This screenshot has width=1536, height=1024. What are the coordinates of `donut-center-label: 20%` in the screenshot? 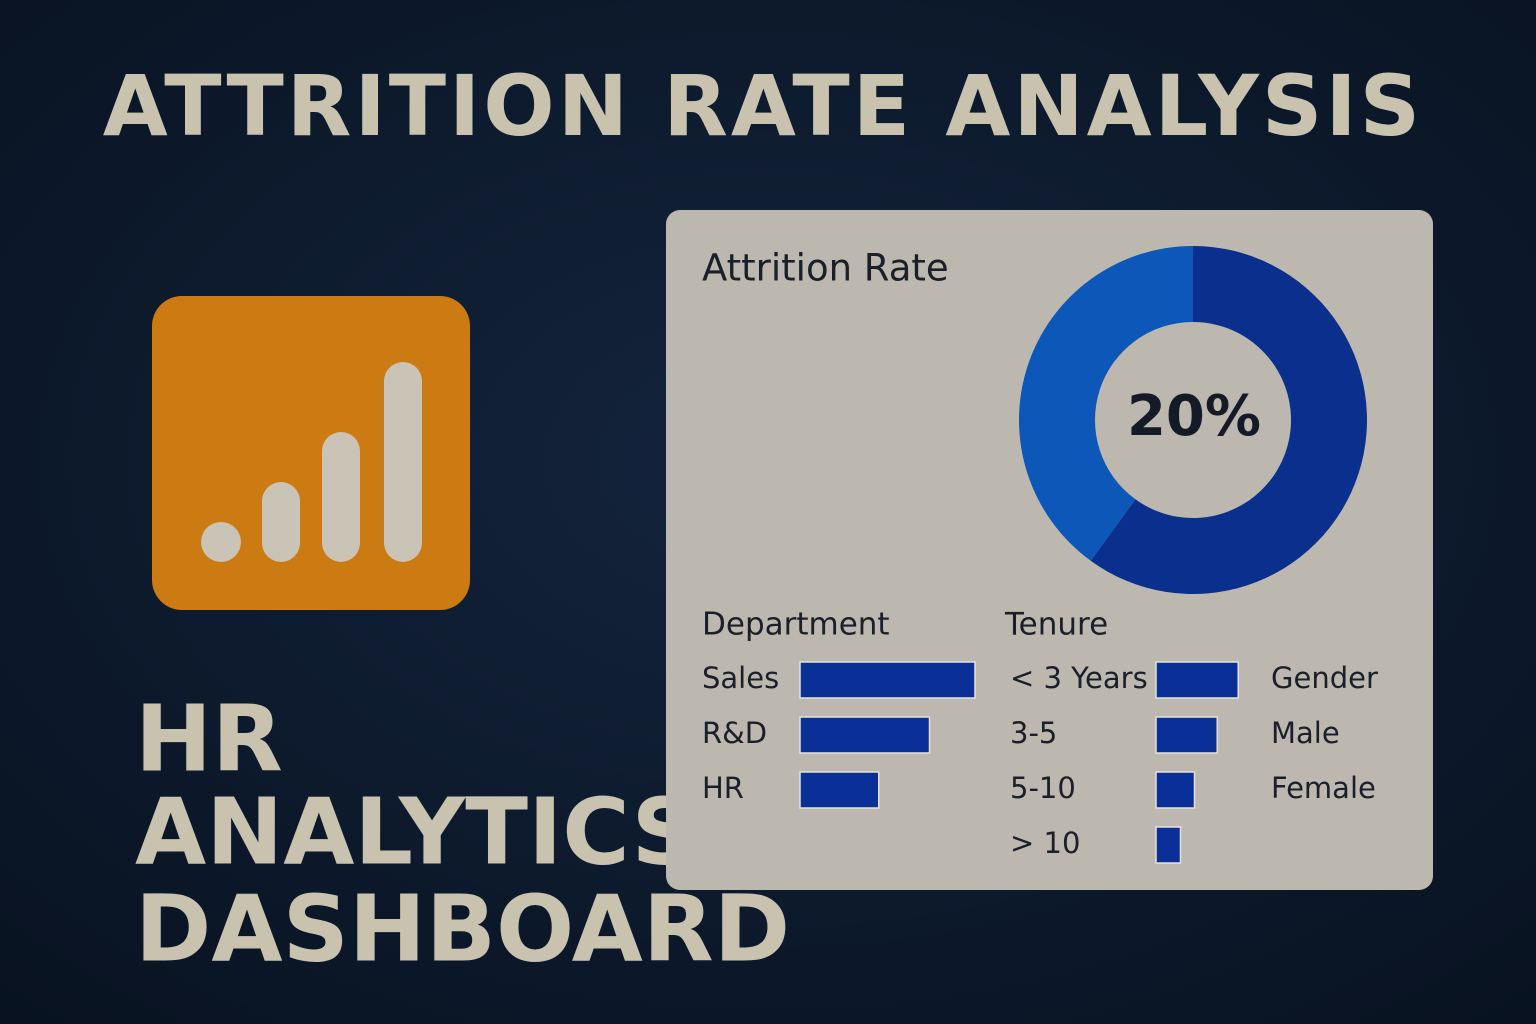 It's located at (1194, 416).